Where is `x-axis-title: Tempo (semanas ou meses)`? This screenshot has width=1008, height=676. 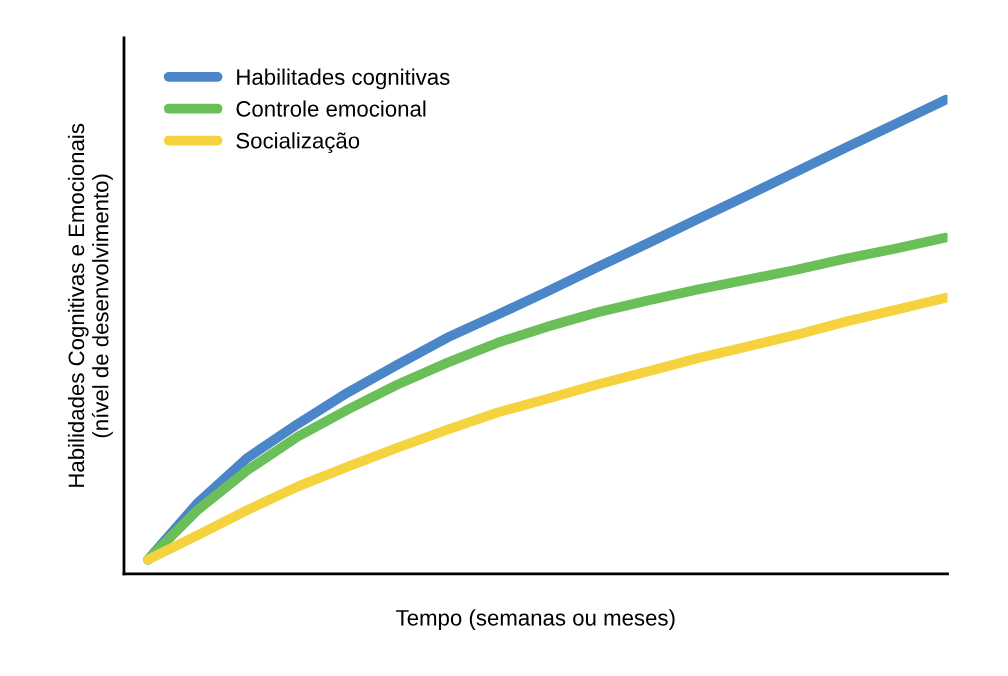 x-axis-title: Tempo (semanas ou meses) is located at coordinates (535, 620).